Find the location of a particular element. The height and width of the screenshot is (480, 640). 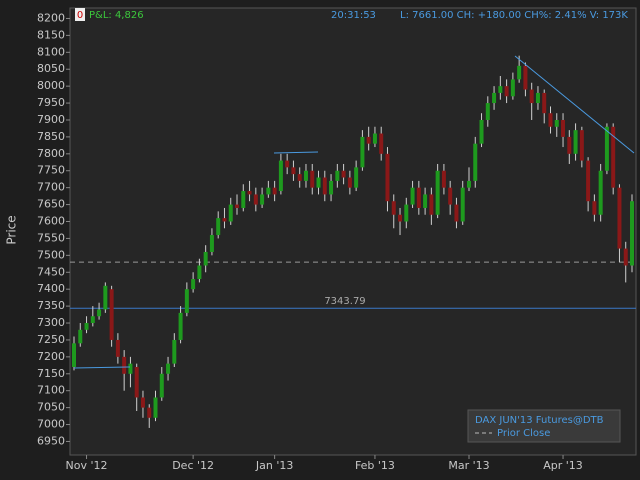

y-tick-label: 7750 is located at coordinates (51, 170).